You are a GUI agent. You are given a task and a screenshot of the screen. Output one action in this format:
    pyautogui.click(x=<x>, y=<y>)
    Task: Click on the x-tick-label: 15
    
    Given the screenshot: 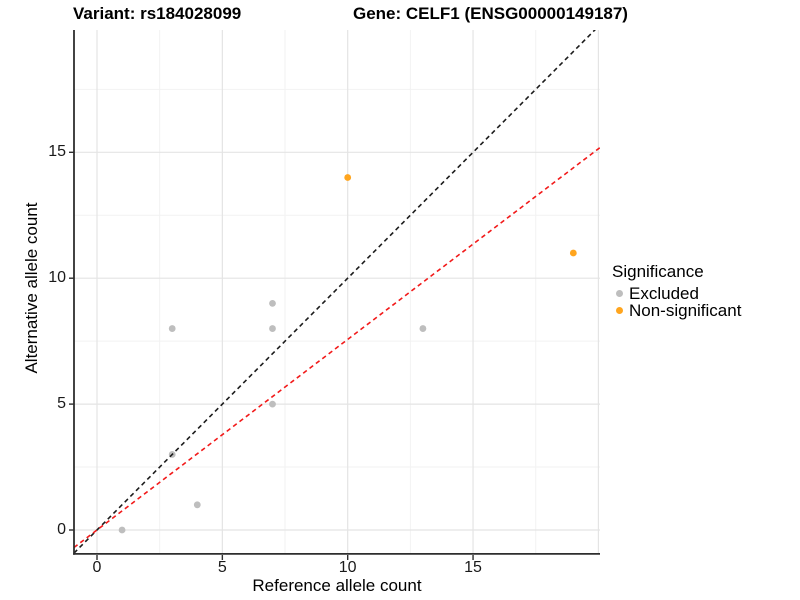 What is the action you would take?
    pyautogui.click(x=473, y=567)
    